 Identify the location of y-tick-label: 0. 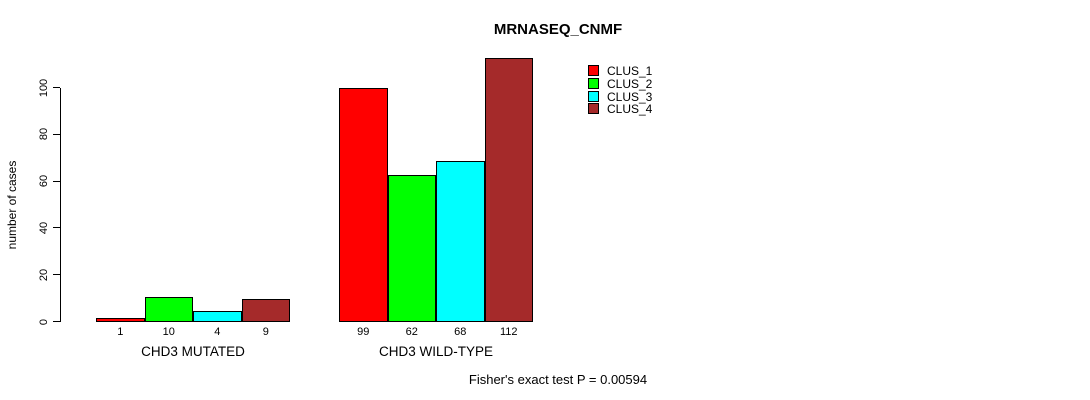
(44, 321).